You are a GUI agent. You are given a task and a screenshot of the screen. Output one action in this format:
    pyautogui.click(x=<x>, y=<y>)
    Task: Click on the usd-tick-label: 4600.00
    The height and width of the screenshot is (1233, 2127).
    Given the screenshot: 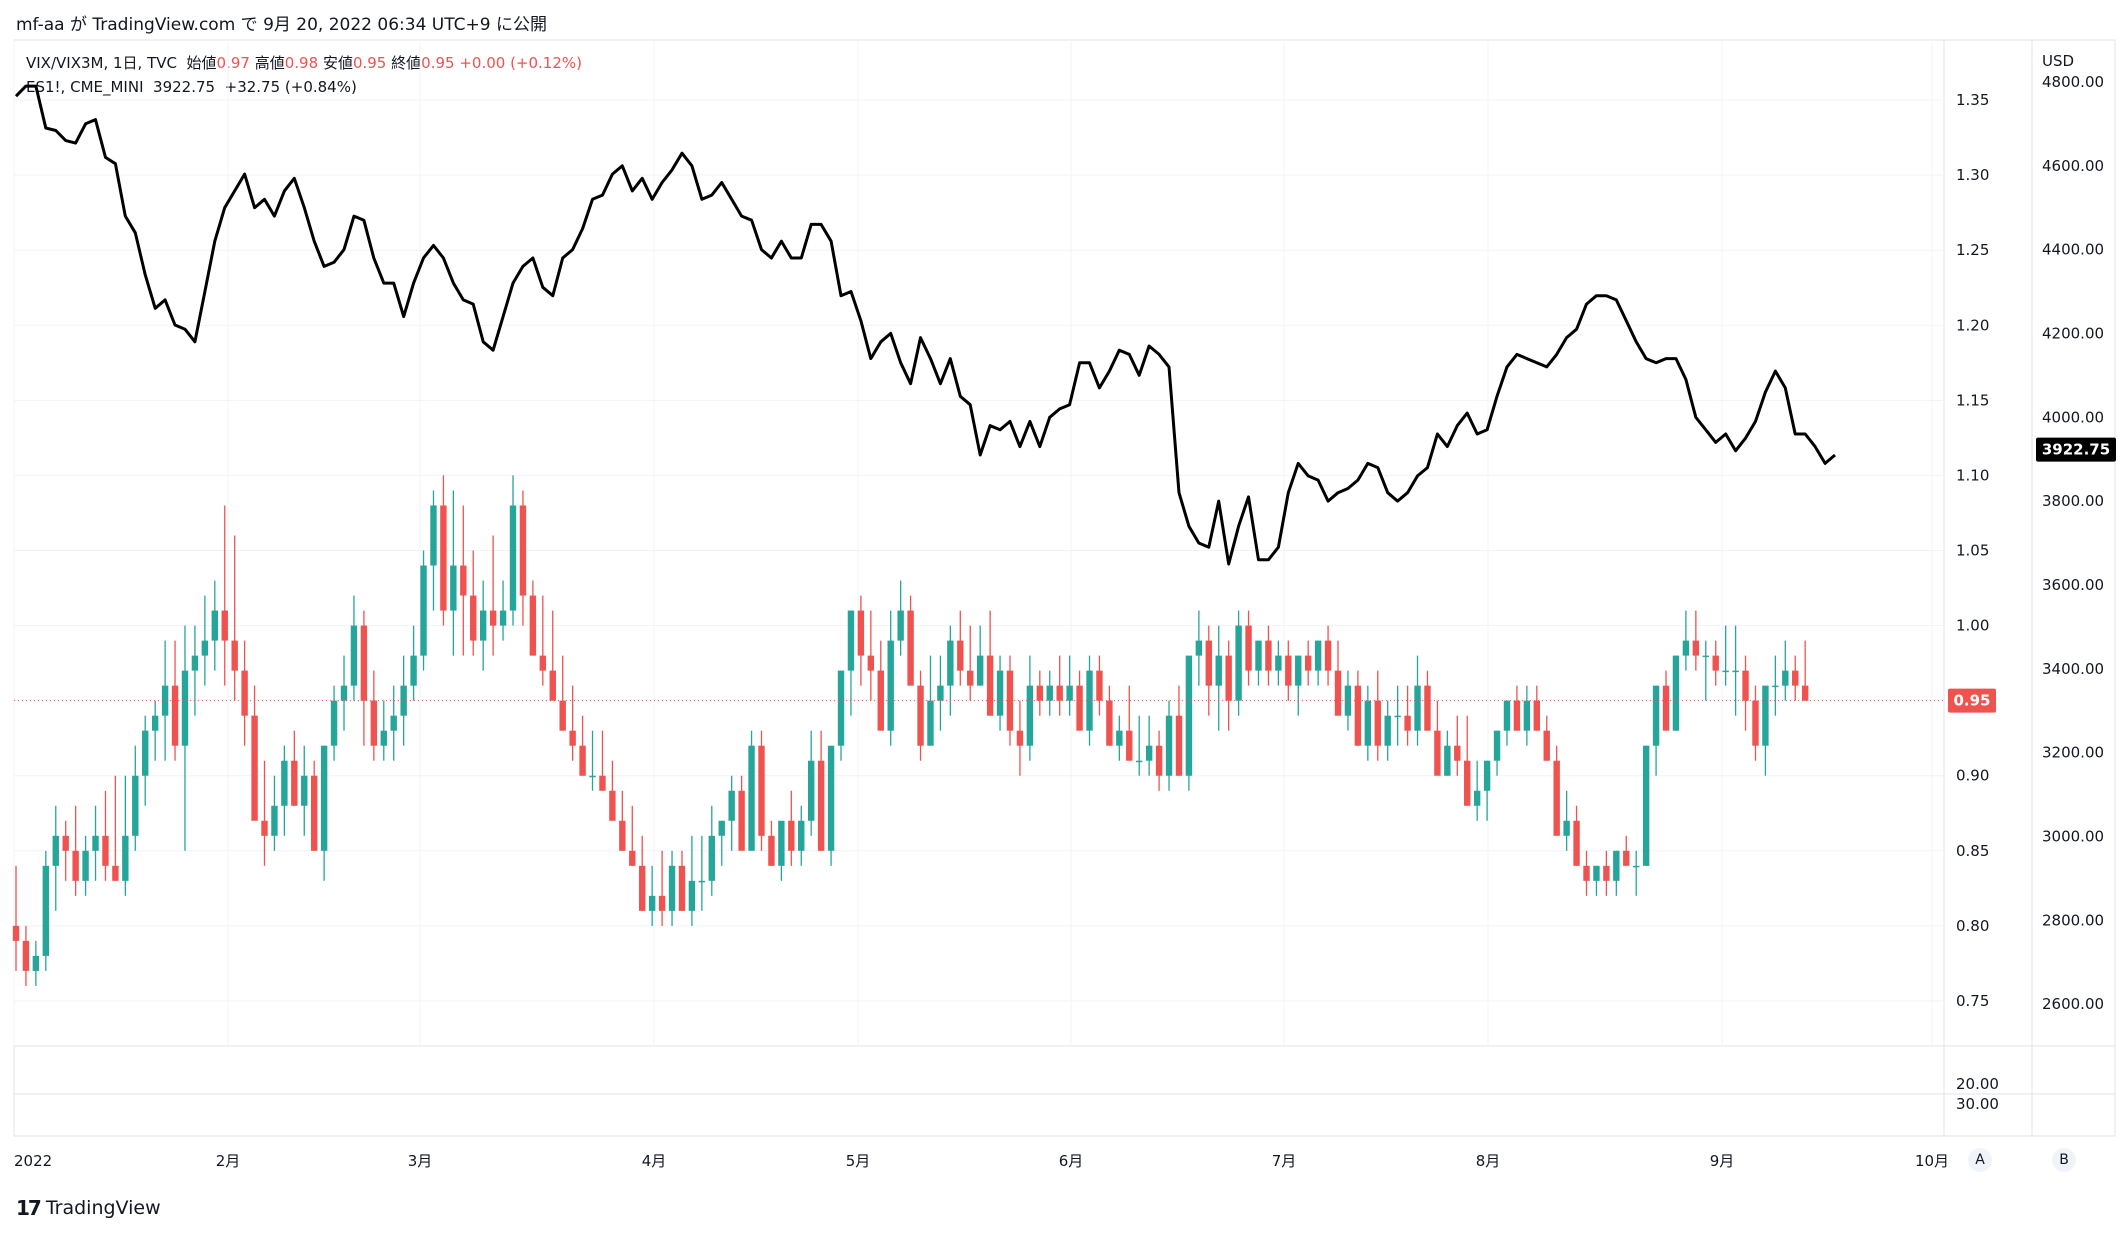 What is the action you would take?
    pyautogui.click(x=2073, y=166)
    